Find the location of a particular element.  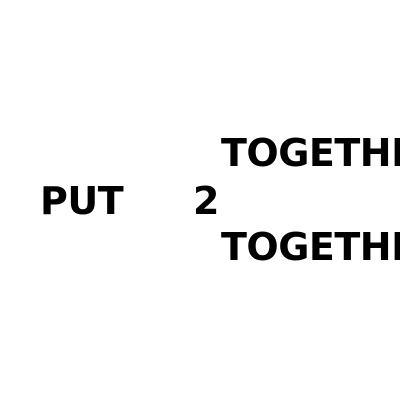

word-put: PUT is located at coordinates (82, 201).